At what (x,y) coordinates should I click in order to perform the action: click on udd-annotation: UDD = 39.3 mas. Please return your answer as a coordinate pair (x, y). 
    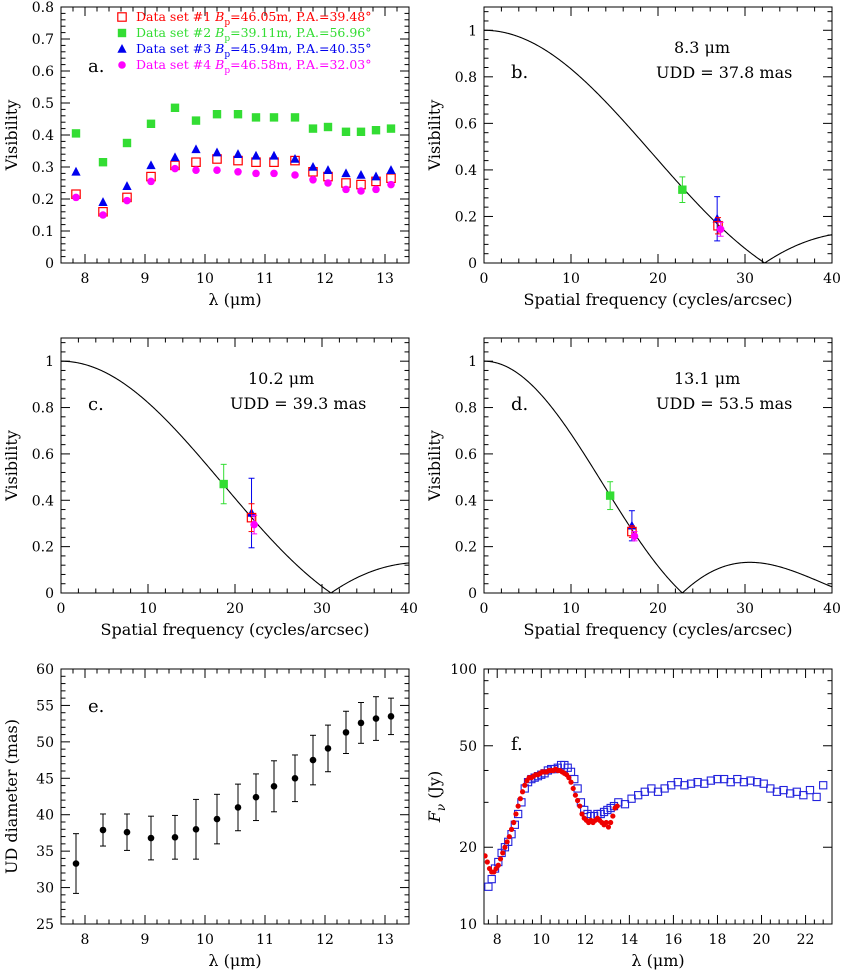
    Looking at the image, I should click on (298, 403).